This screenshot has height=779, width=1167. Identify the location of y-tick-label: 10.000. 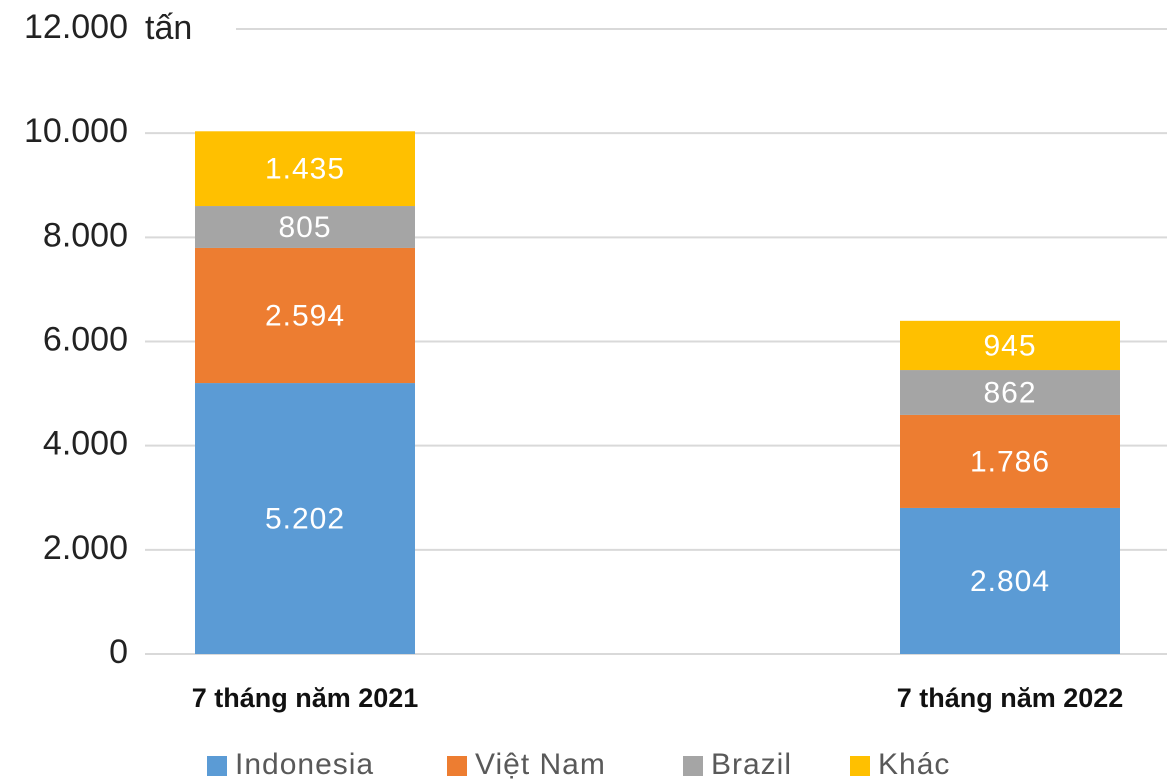
(76, 131).